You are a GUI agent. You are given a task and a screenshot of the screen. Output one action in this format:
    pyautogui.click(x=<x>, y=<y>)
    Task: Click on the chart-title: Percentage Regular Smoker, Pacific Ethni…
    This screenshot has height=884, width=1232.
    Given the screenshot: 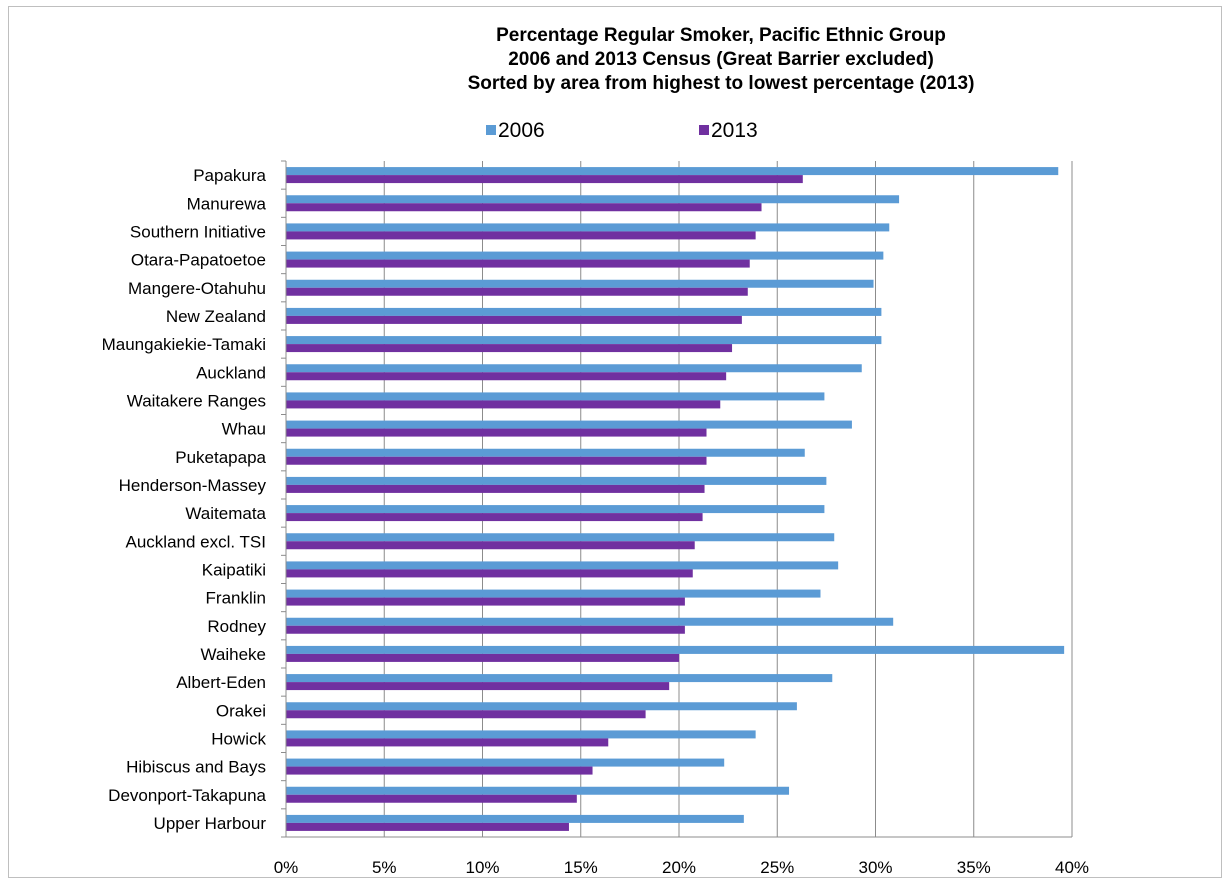 What is the action you would take?
    pyautogui.click(x=721, y=59)
    